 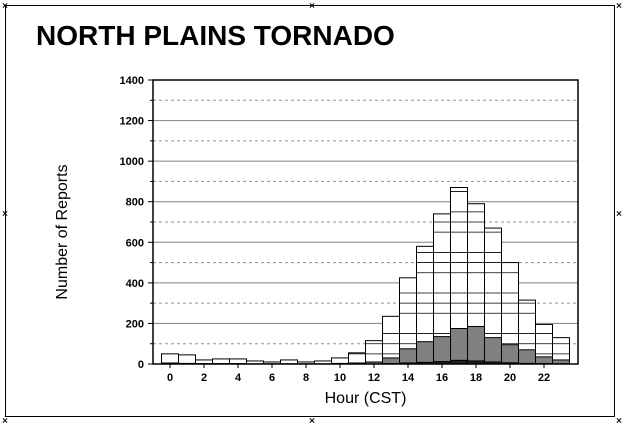 I want to click on y-tick-label: 0, so click(x=141, y=365).